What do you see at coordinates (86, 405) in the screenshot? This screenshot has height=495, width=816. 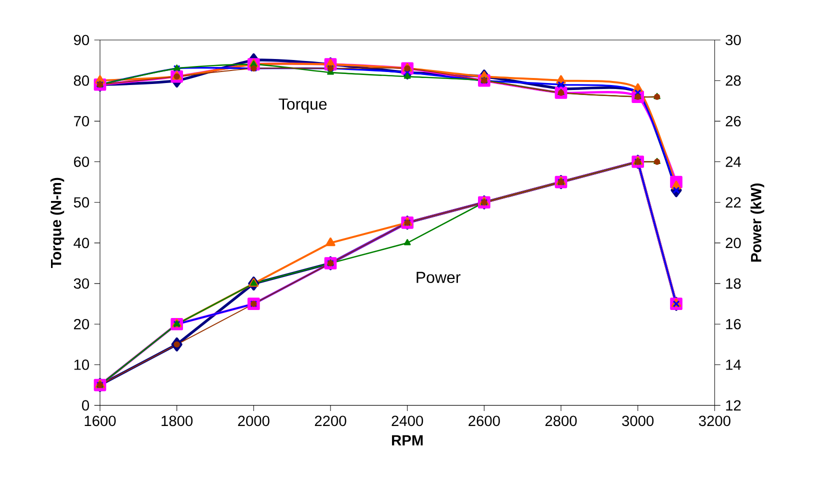 I see `y-tick-label: 0` at bounding box center [86, 405].